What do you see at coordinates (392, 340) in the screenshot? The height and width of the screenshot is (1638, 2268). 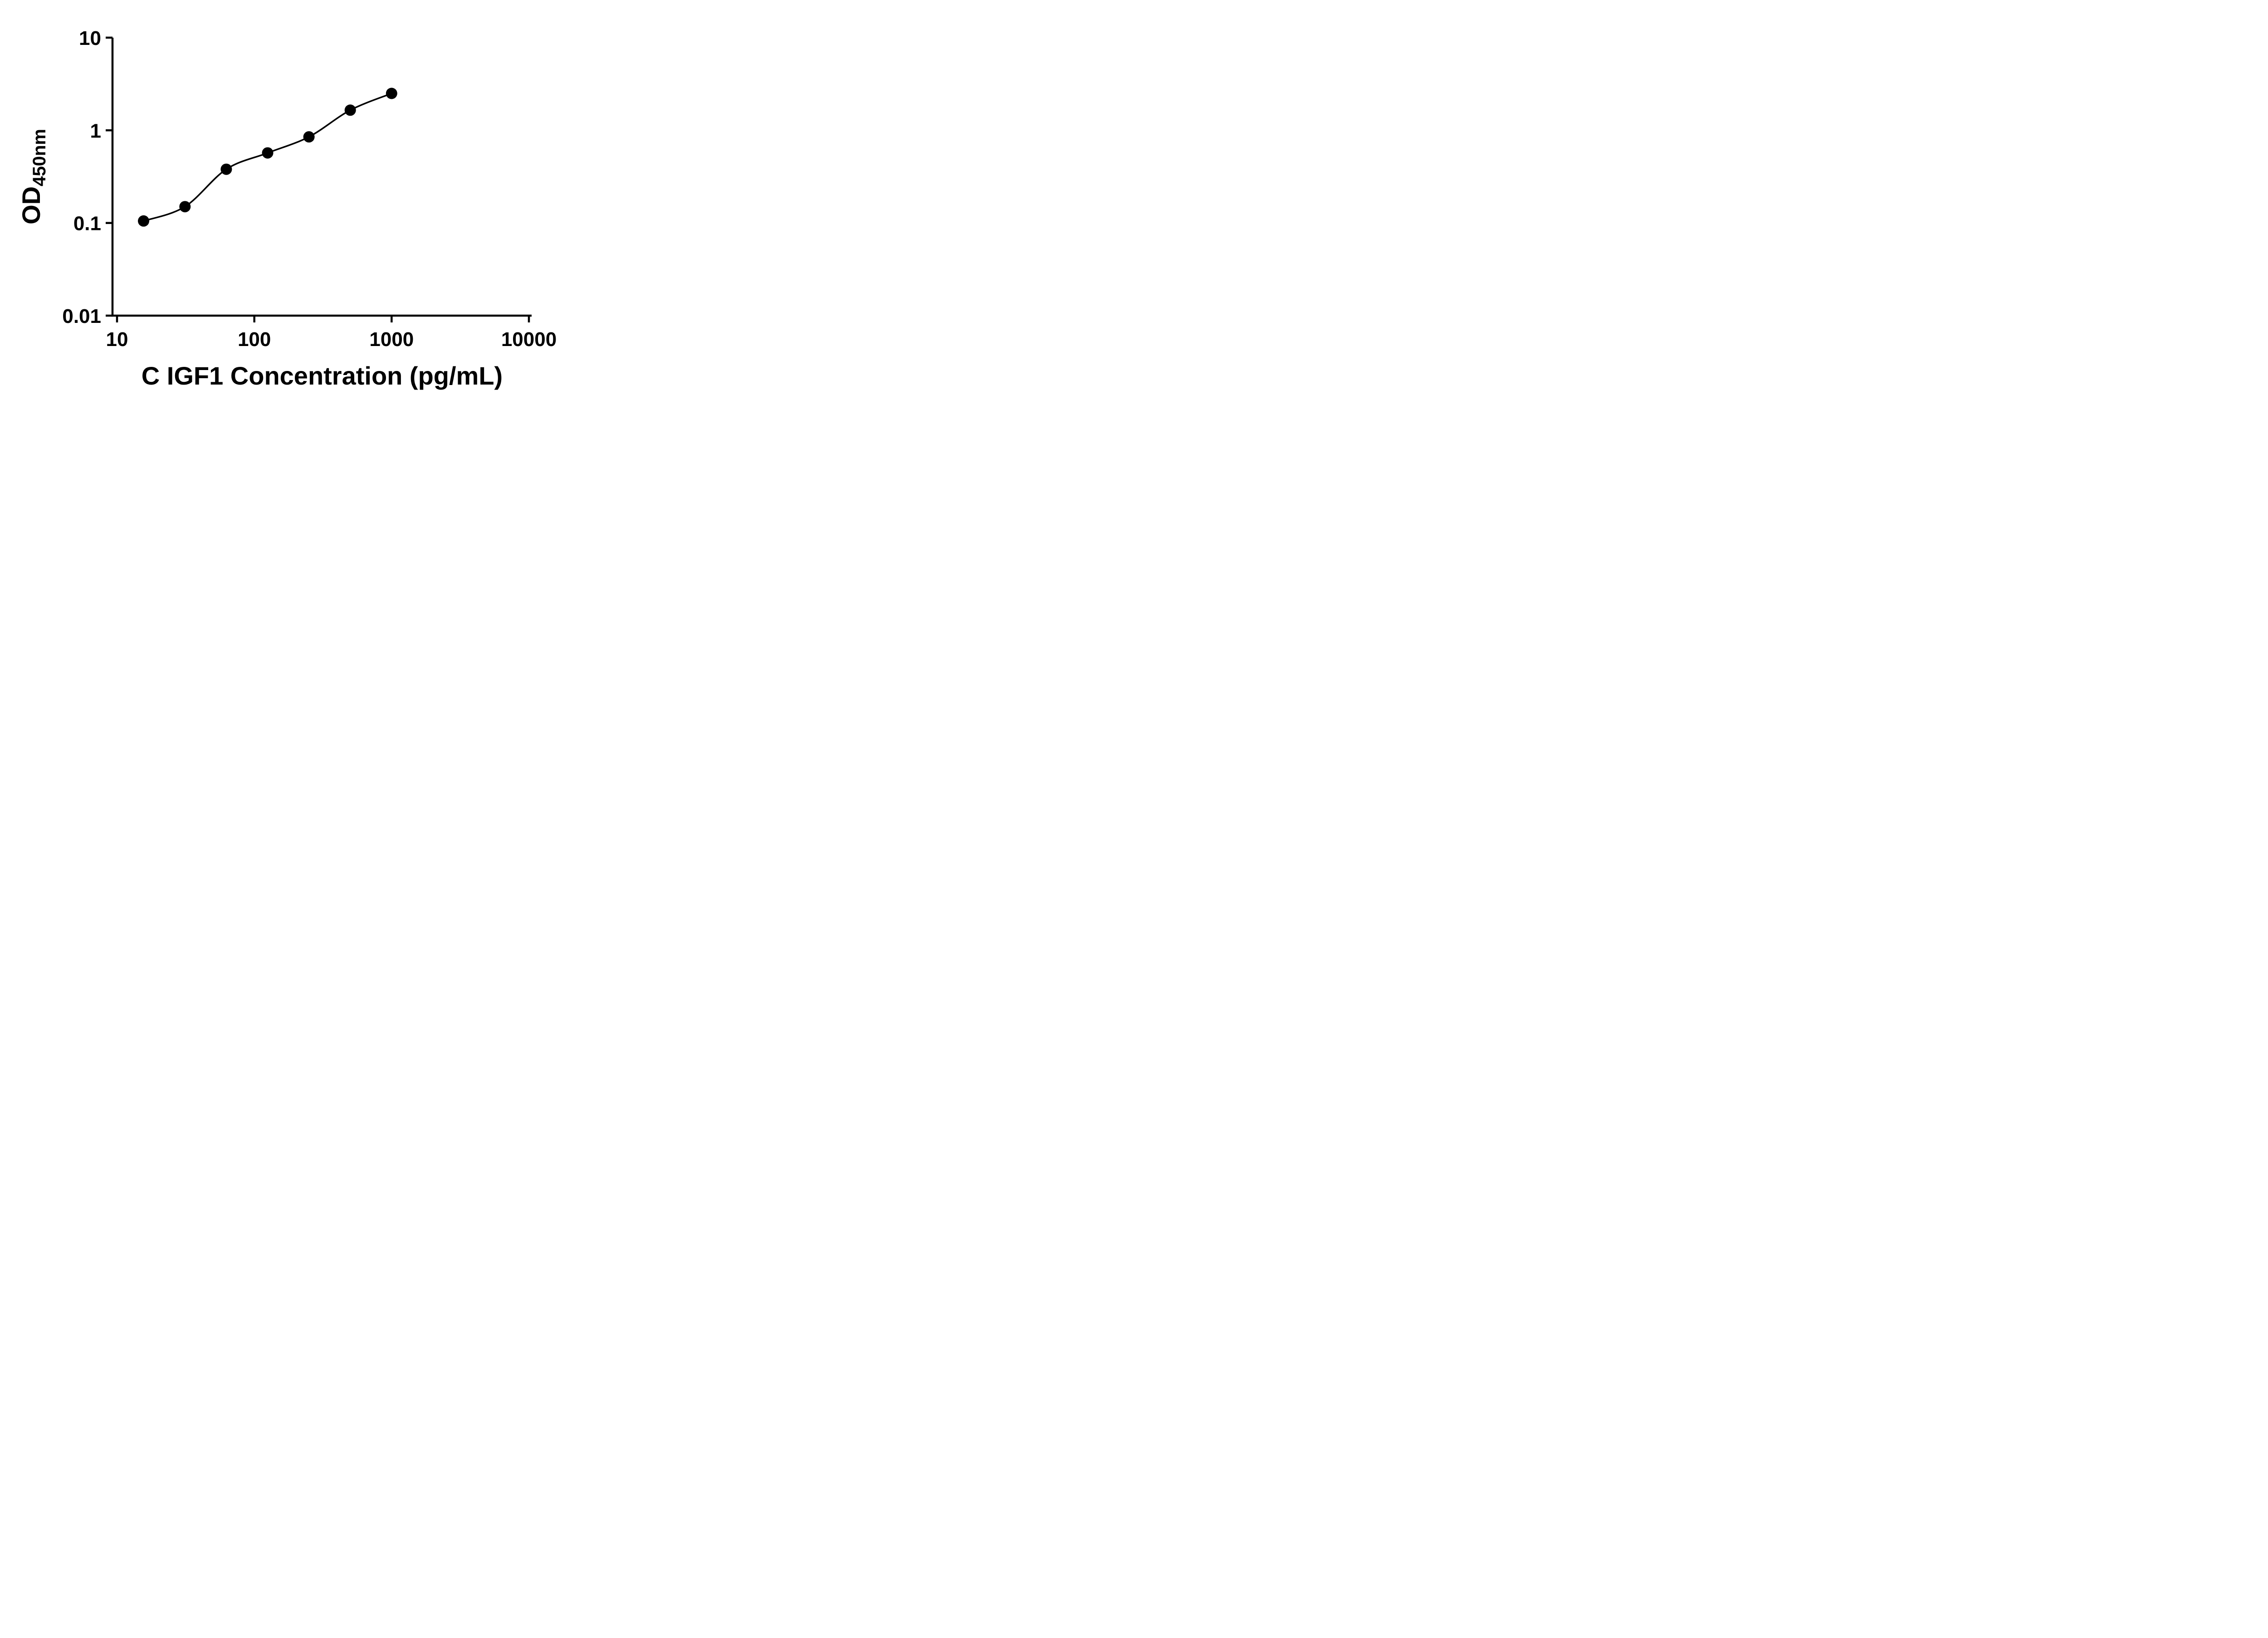 I see `x-tick-label: 1000` at bounding box center [392, 340].